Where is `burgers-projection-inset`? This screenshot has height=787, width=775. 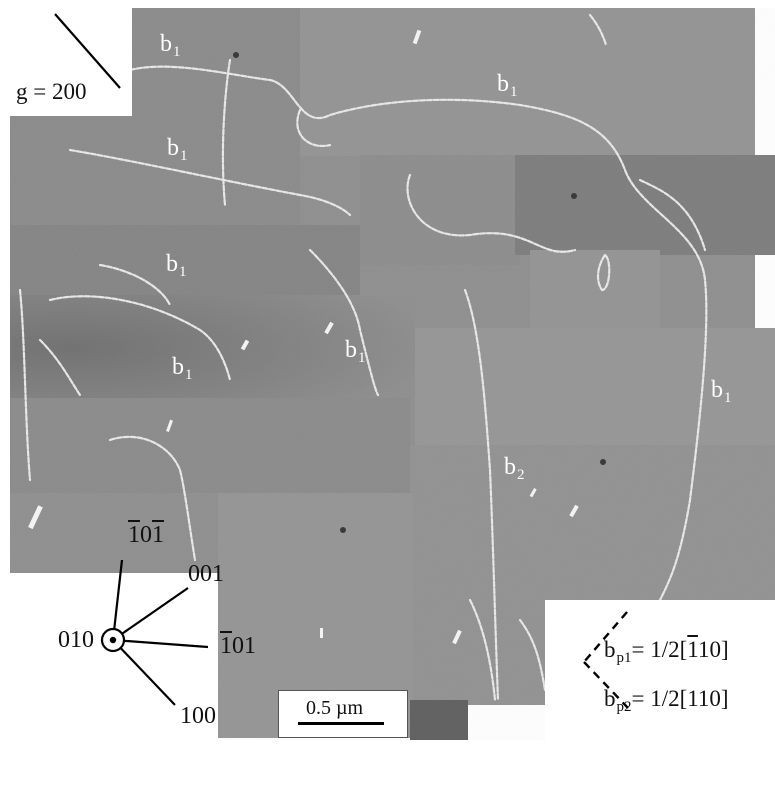 burgers-projection-inset is located at coordinates (660, 670).